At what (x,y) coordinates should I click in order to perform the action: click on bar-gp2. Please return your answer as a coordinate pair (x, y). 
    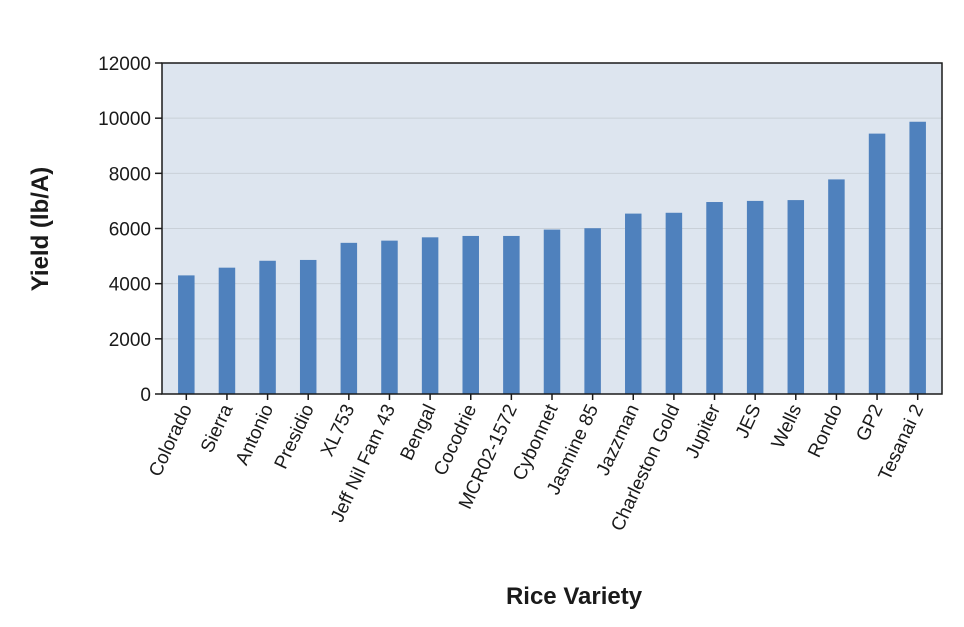
    Looking at the image, I should click on (877, 263).